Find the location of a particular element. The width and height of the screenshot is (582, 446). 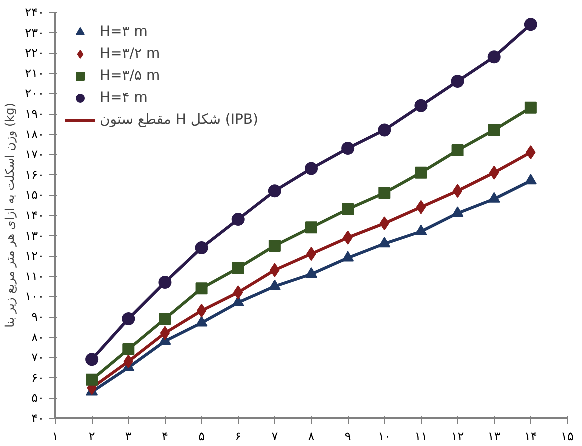

legend-label: H=۳/۲ m is located at coordinates (130, 54).